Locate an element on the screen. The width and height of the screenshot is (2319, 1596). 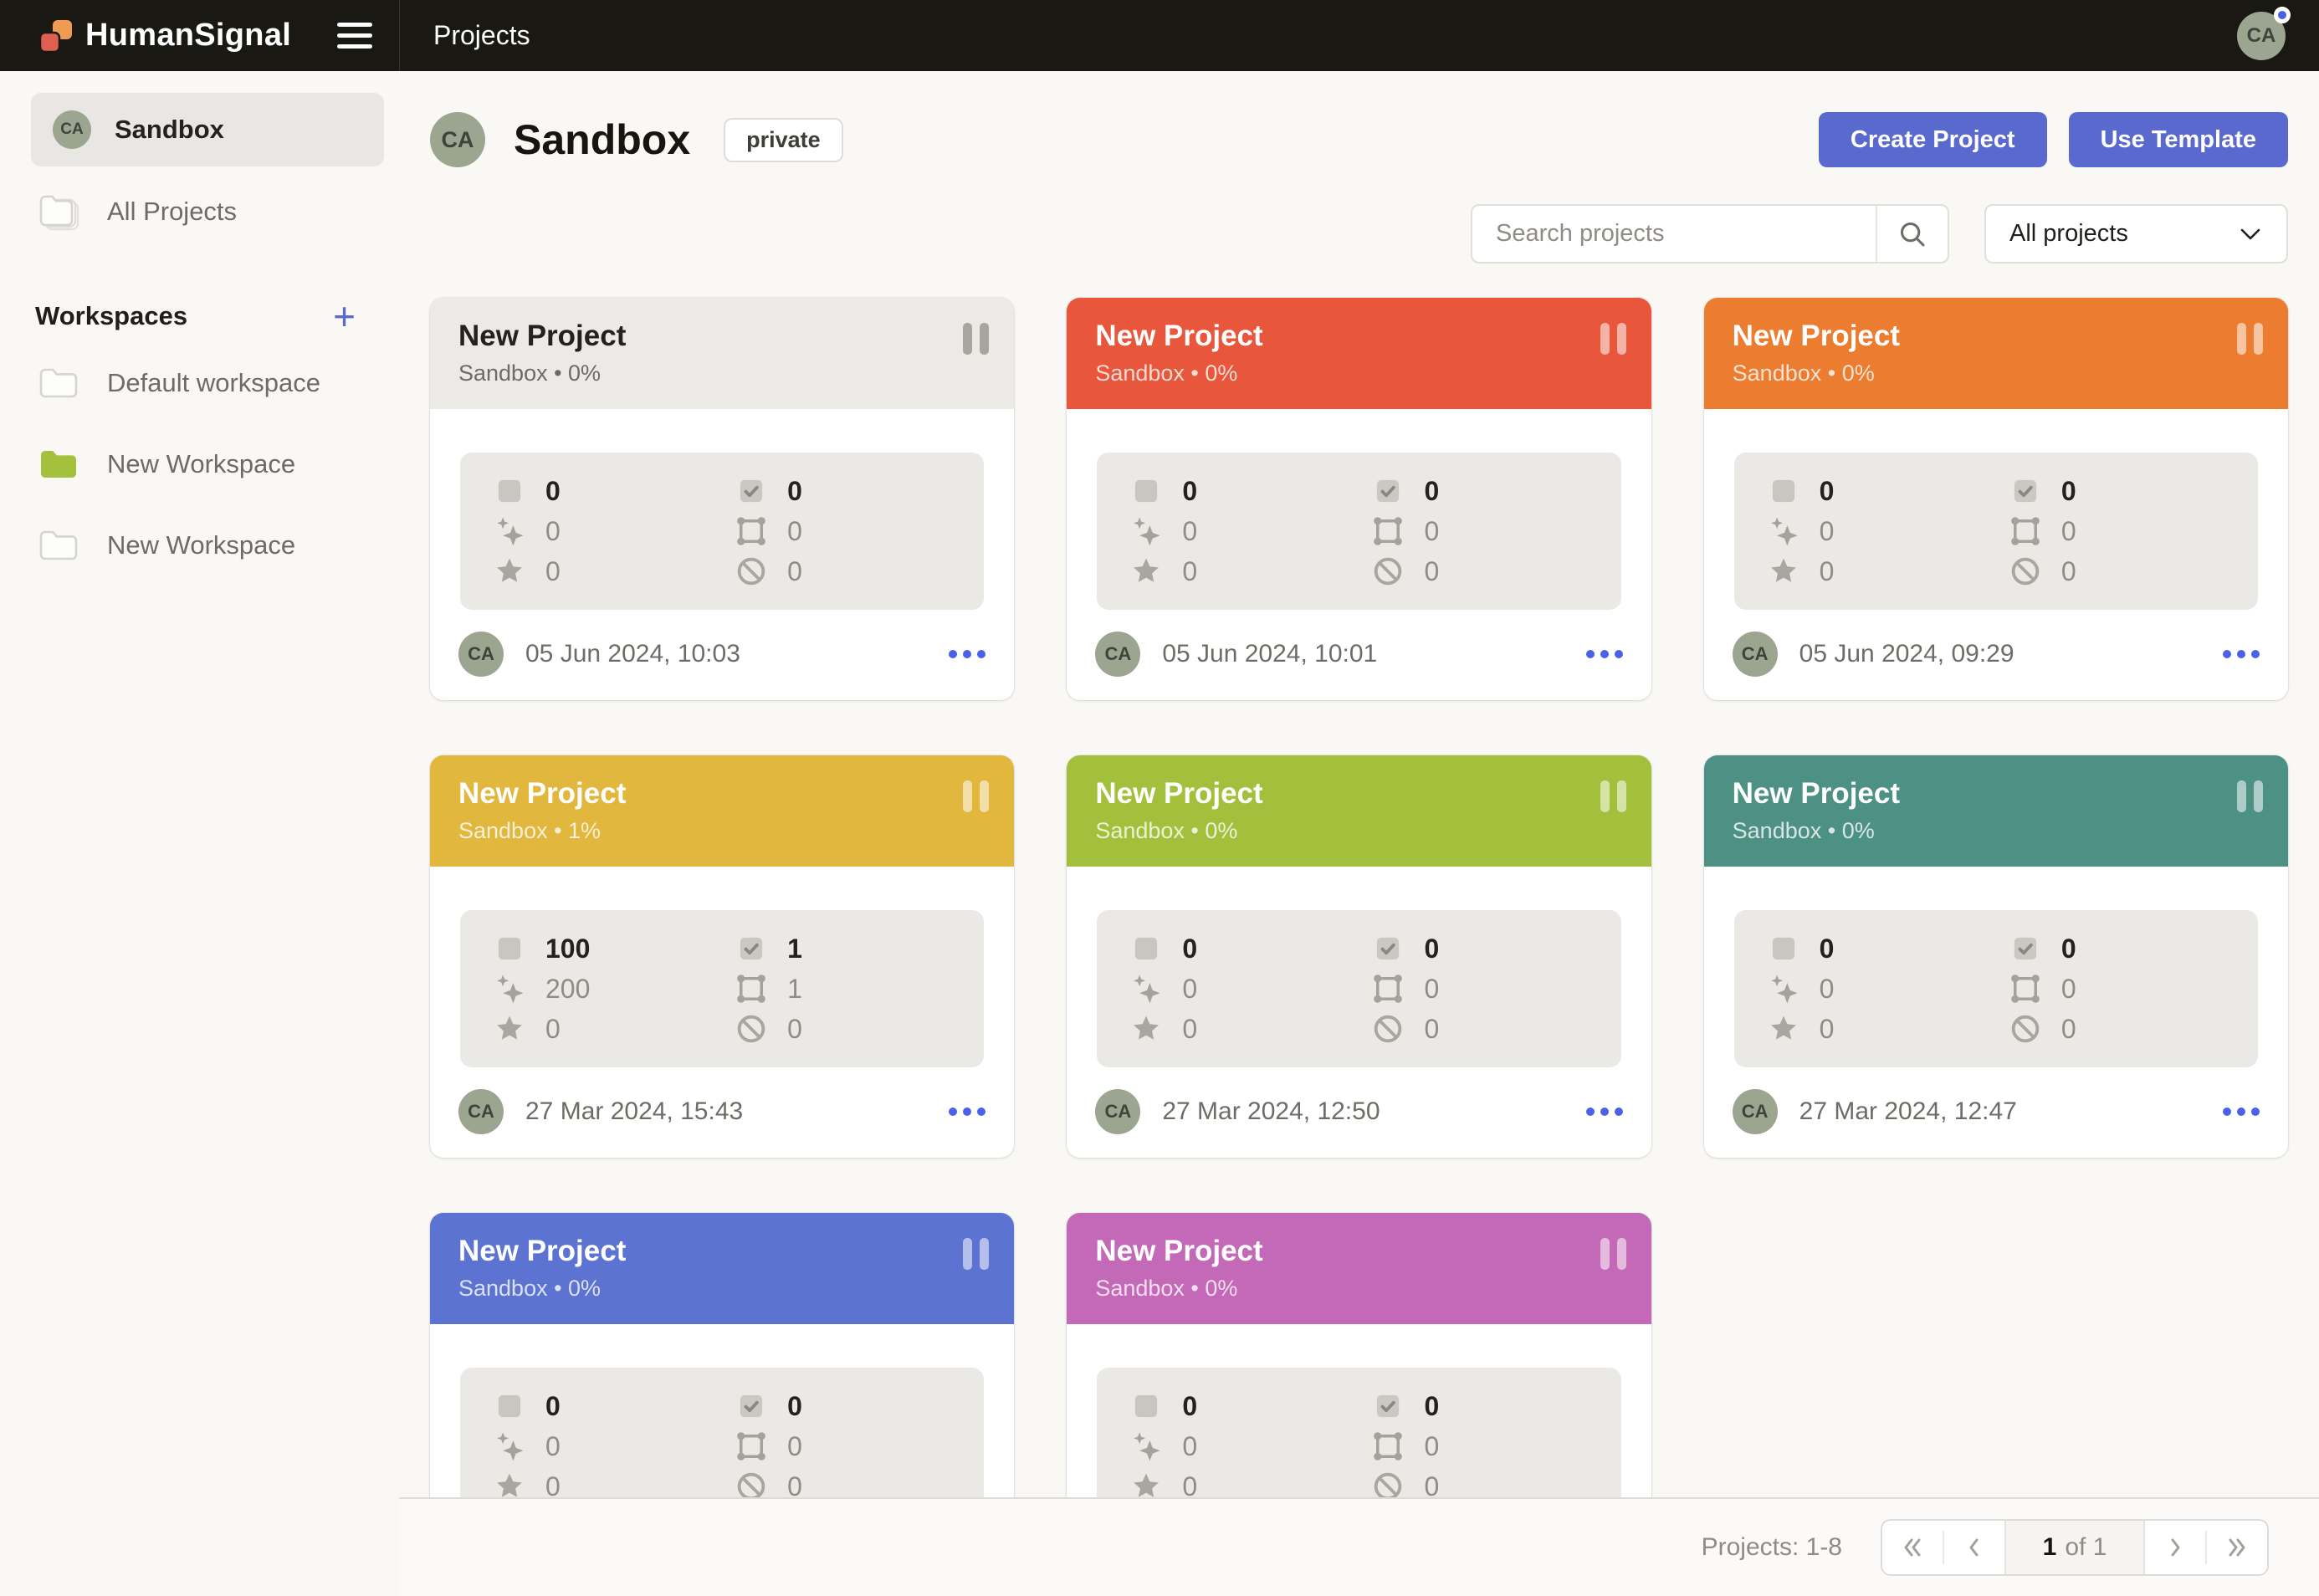
brand-logo: HumanSignal is located at coordinates (186, 36).